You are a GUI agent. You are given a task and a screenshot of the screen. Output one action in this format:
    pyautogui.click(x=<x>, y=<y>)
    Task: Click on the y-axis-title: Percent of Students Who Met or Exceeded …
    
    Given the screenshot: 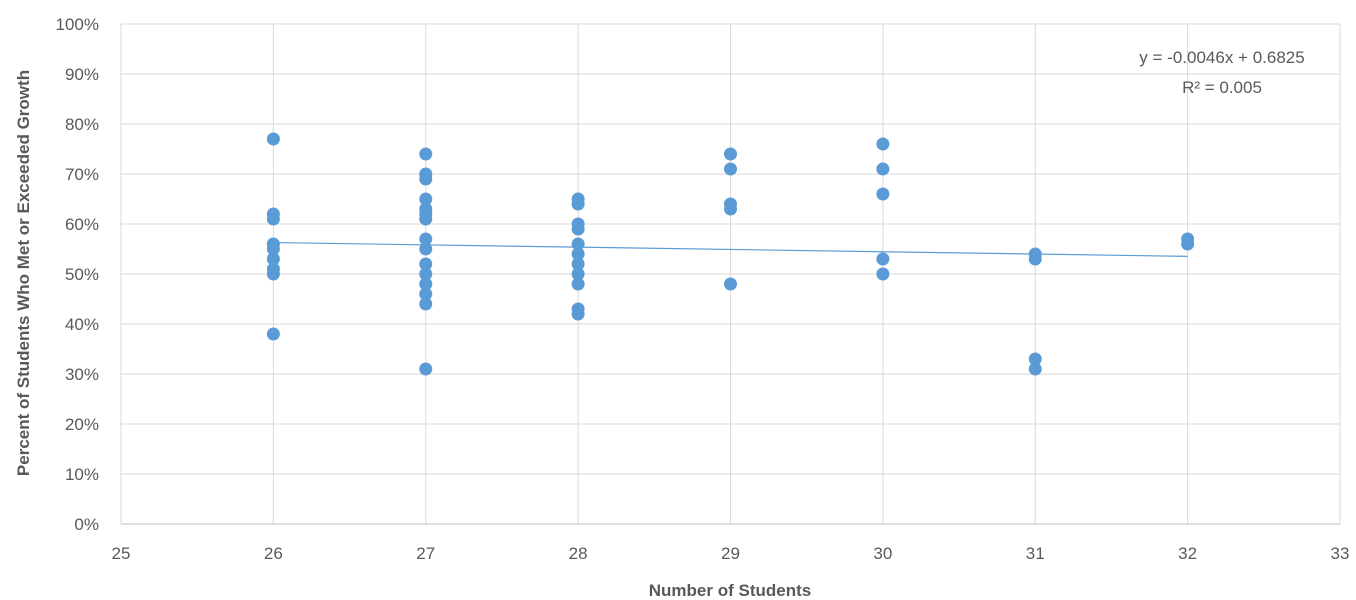 What is the action you would take?
    pyautogui.click(x=23, y=273)
    